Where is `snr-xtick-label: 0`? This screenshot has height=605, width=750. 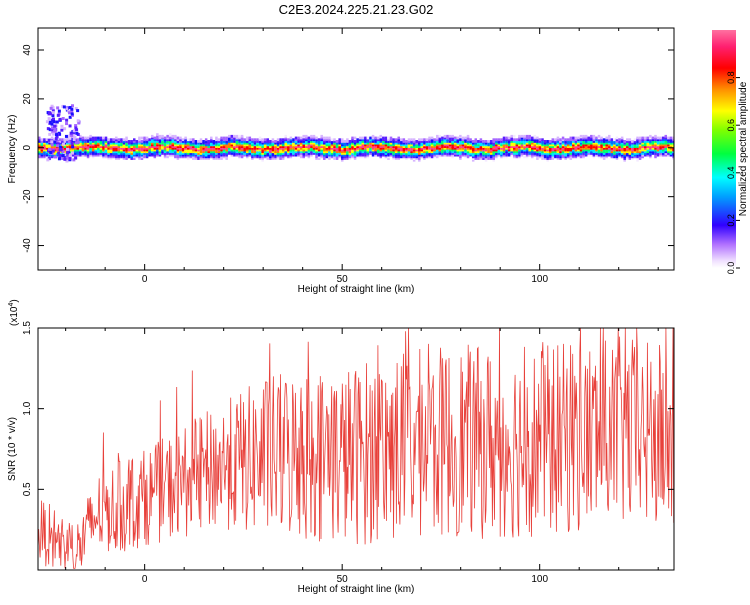 snr-xtick-label: 0 is located at coordinates (145, 579).